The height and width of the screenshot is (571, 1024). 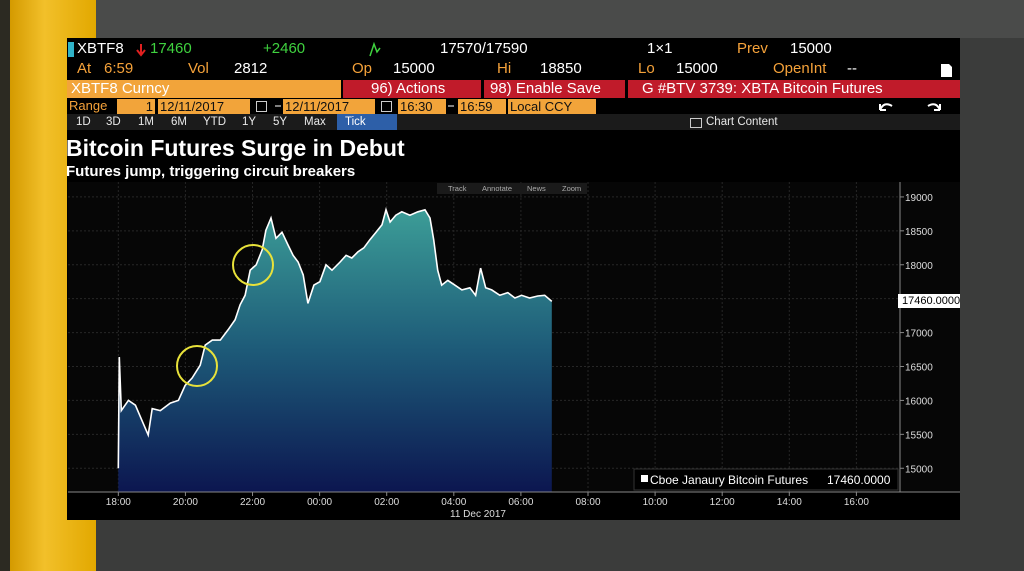 I want to click on x-tick-label: 22:00, so click(x=252, y=502).